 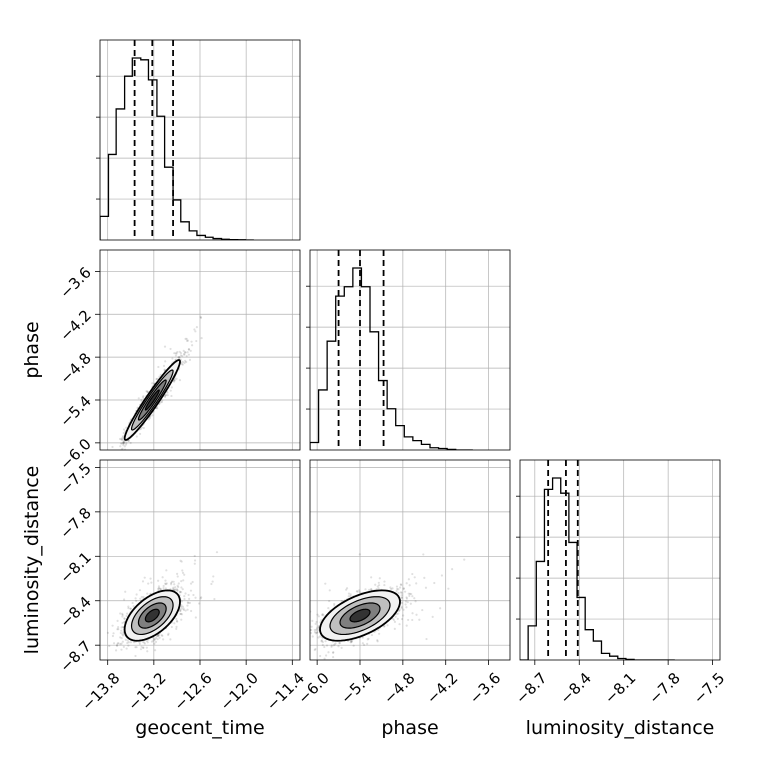 What do you see at coordinates (360, 615) in the screenshot?
I see `contour-level` at bounding box center [360, 615].